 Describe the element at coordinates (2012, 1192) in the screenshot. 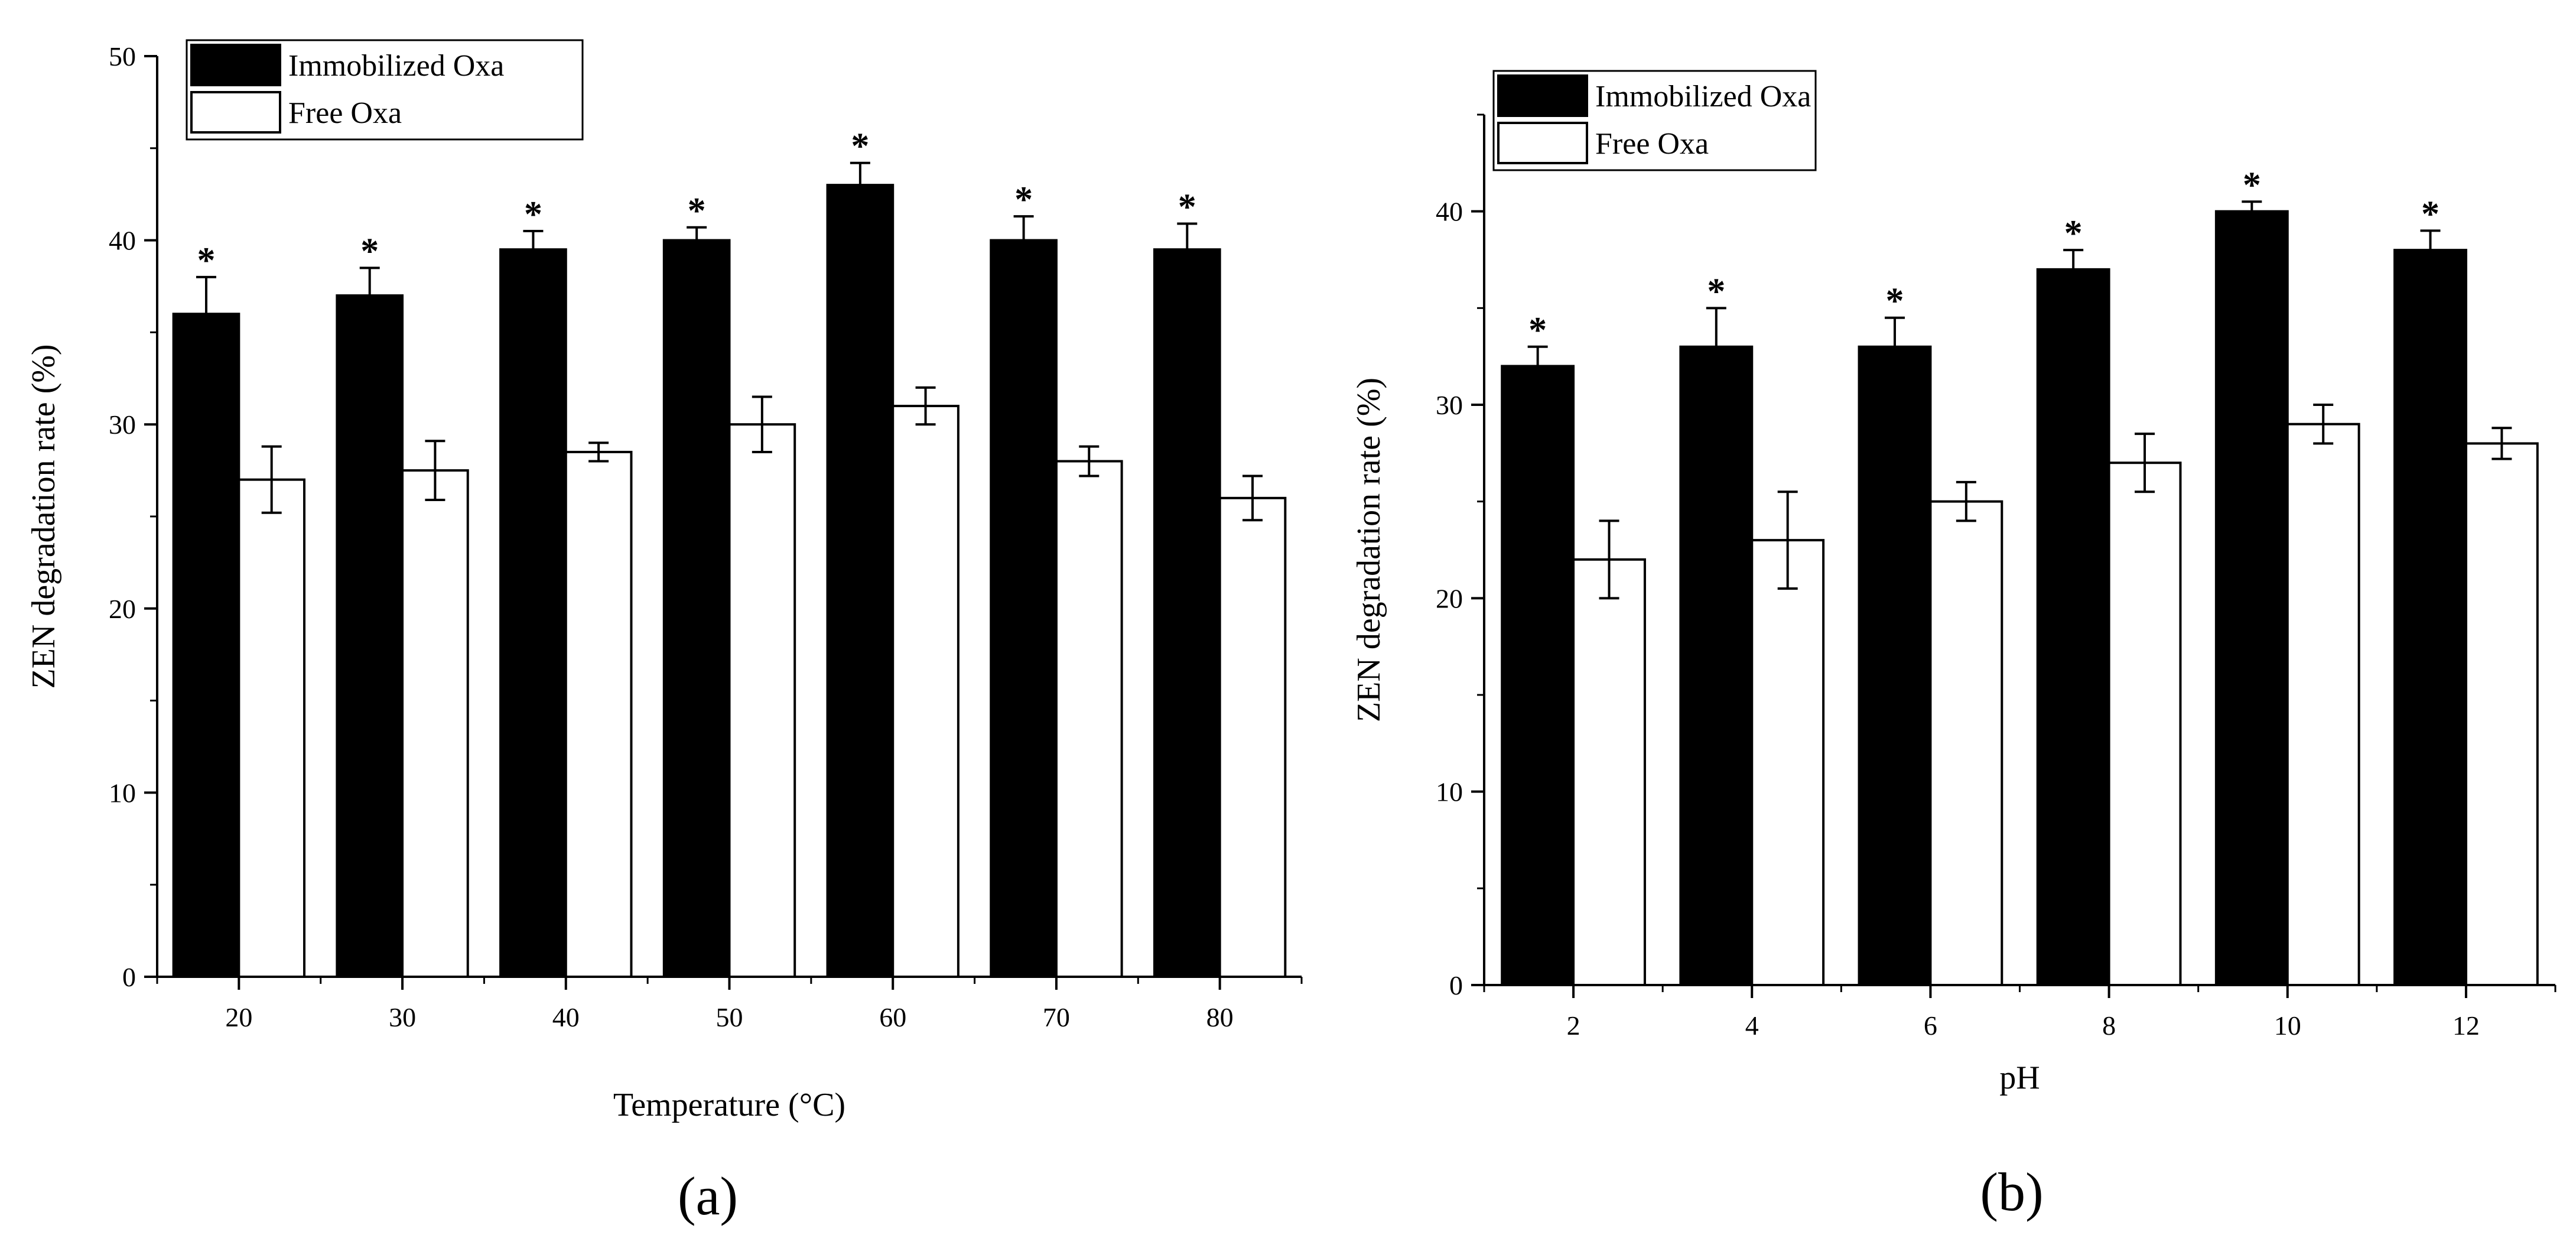

I see `panel-label: (b)` at that location.